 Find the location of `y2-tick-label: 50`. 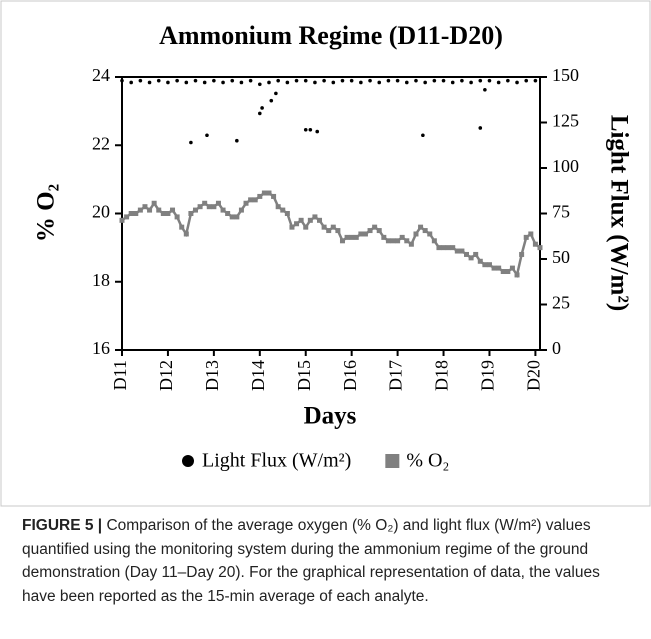

y2-tick-label: 50 is located at coordinates (561, 257).